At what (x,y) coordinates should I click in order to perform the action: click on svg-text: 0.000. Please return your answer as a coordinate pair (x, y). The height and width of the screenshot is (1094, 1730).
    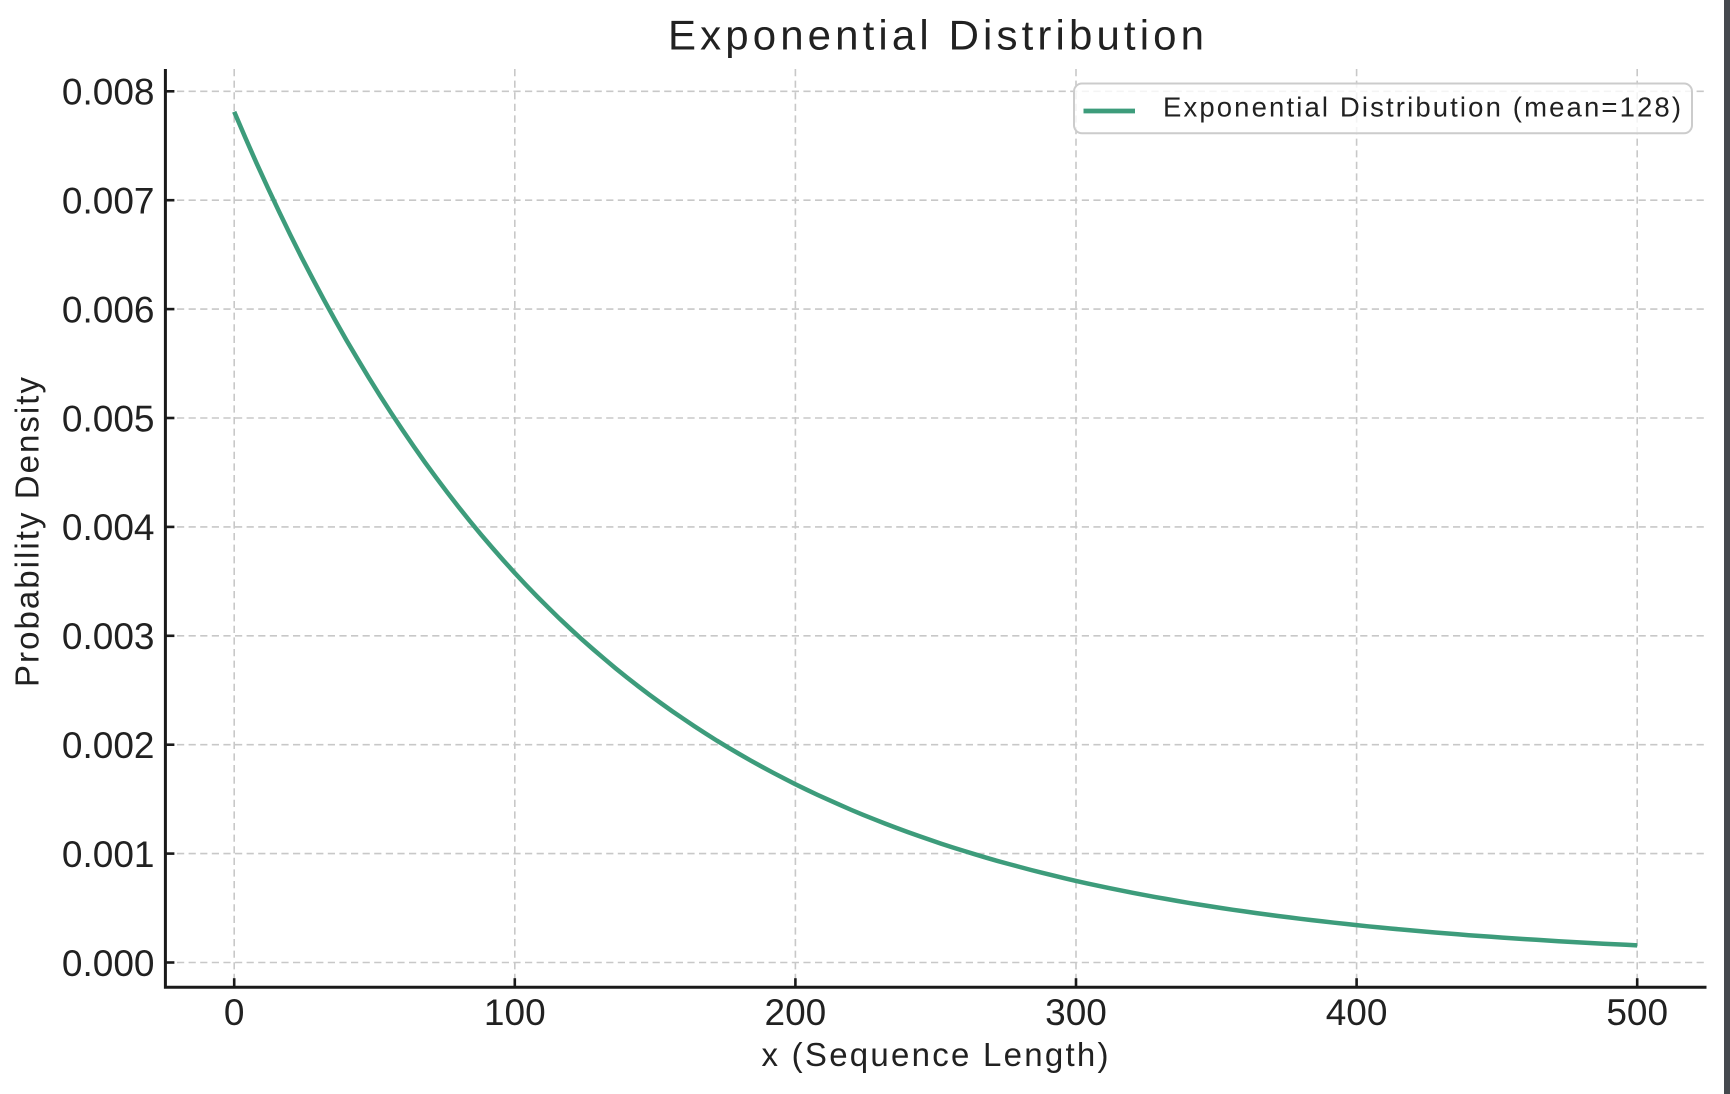
    Looking at the image, I should click on (108, 963).